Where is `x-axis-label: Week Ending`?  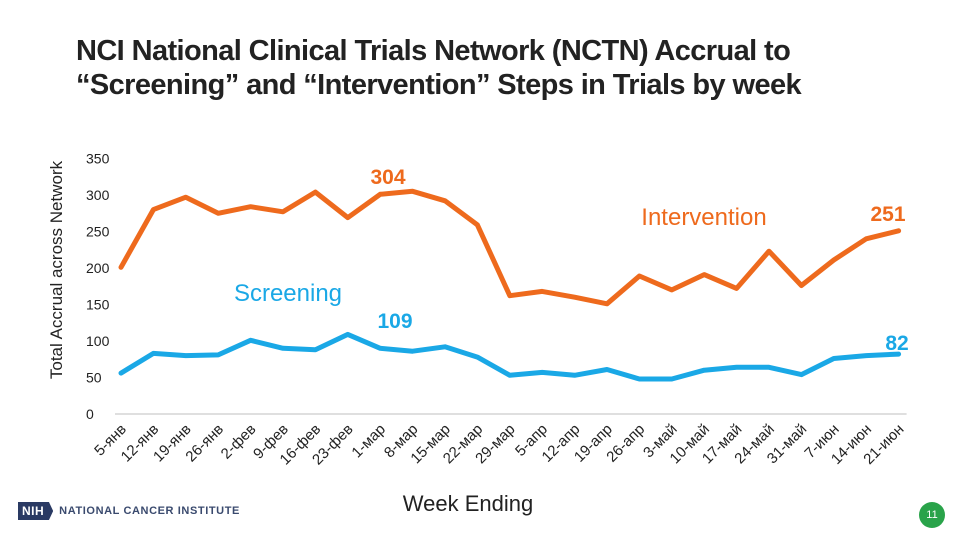 x-axis-label: Week Ending is located at coordinates (468, 503).